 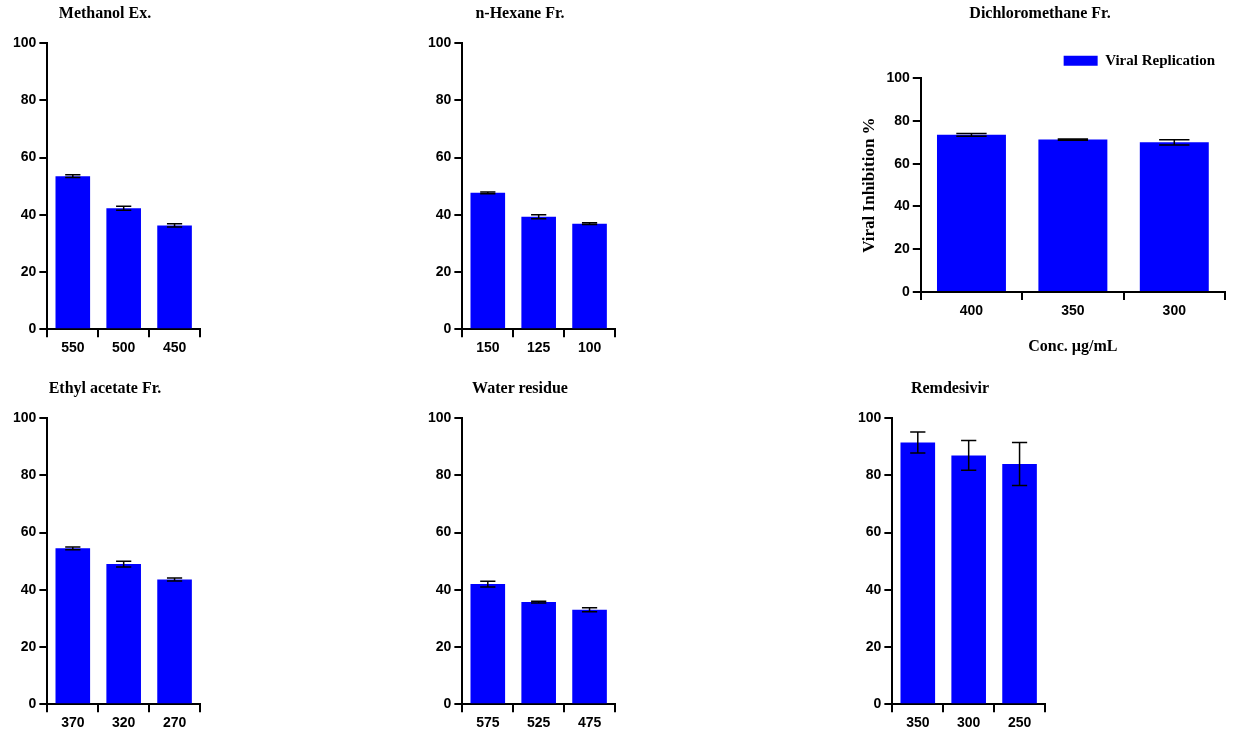 I want to click on x-tick-label: 150, so click(x=488, y=347).